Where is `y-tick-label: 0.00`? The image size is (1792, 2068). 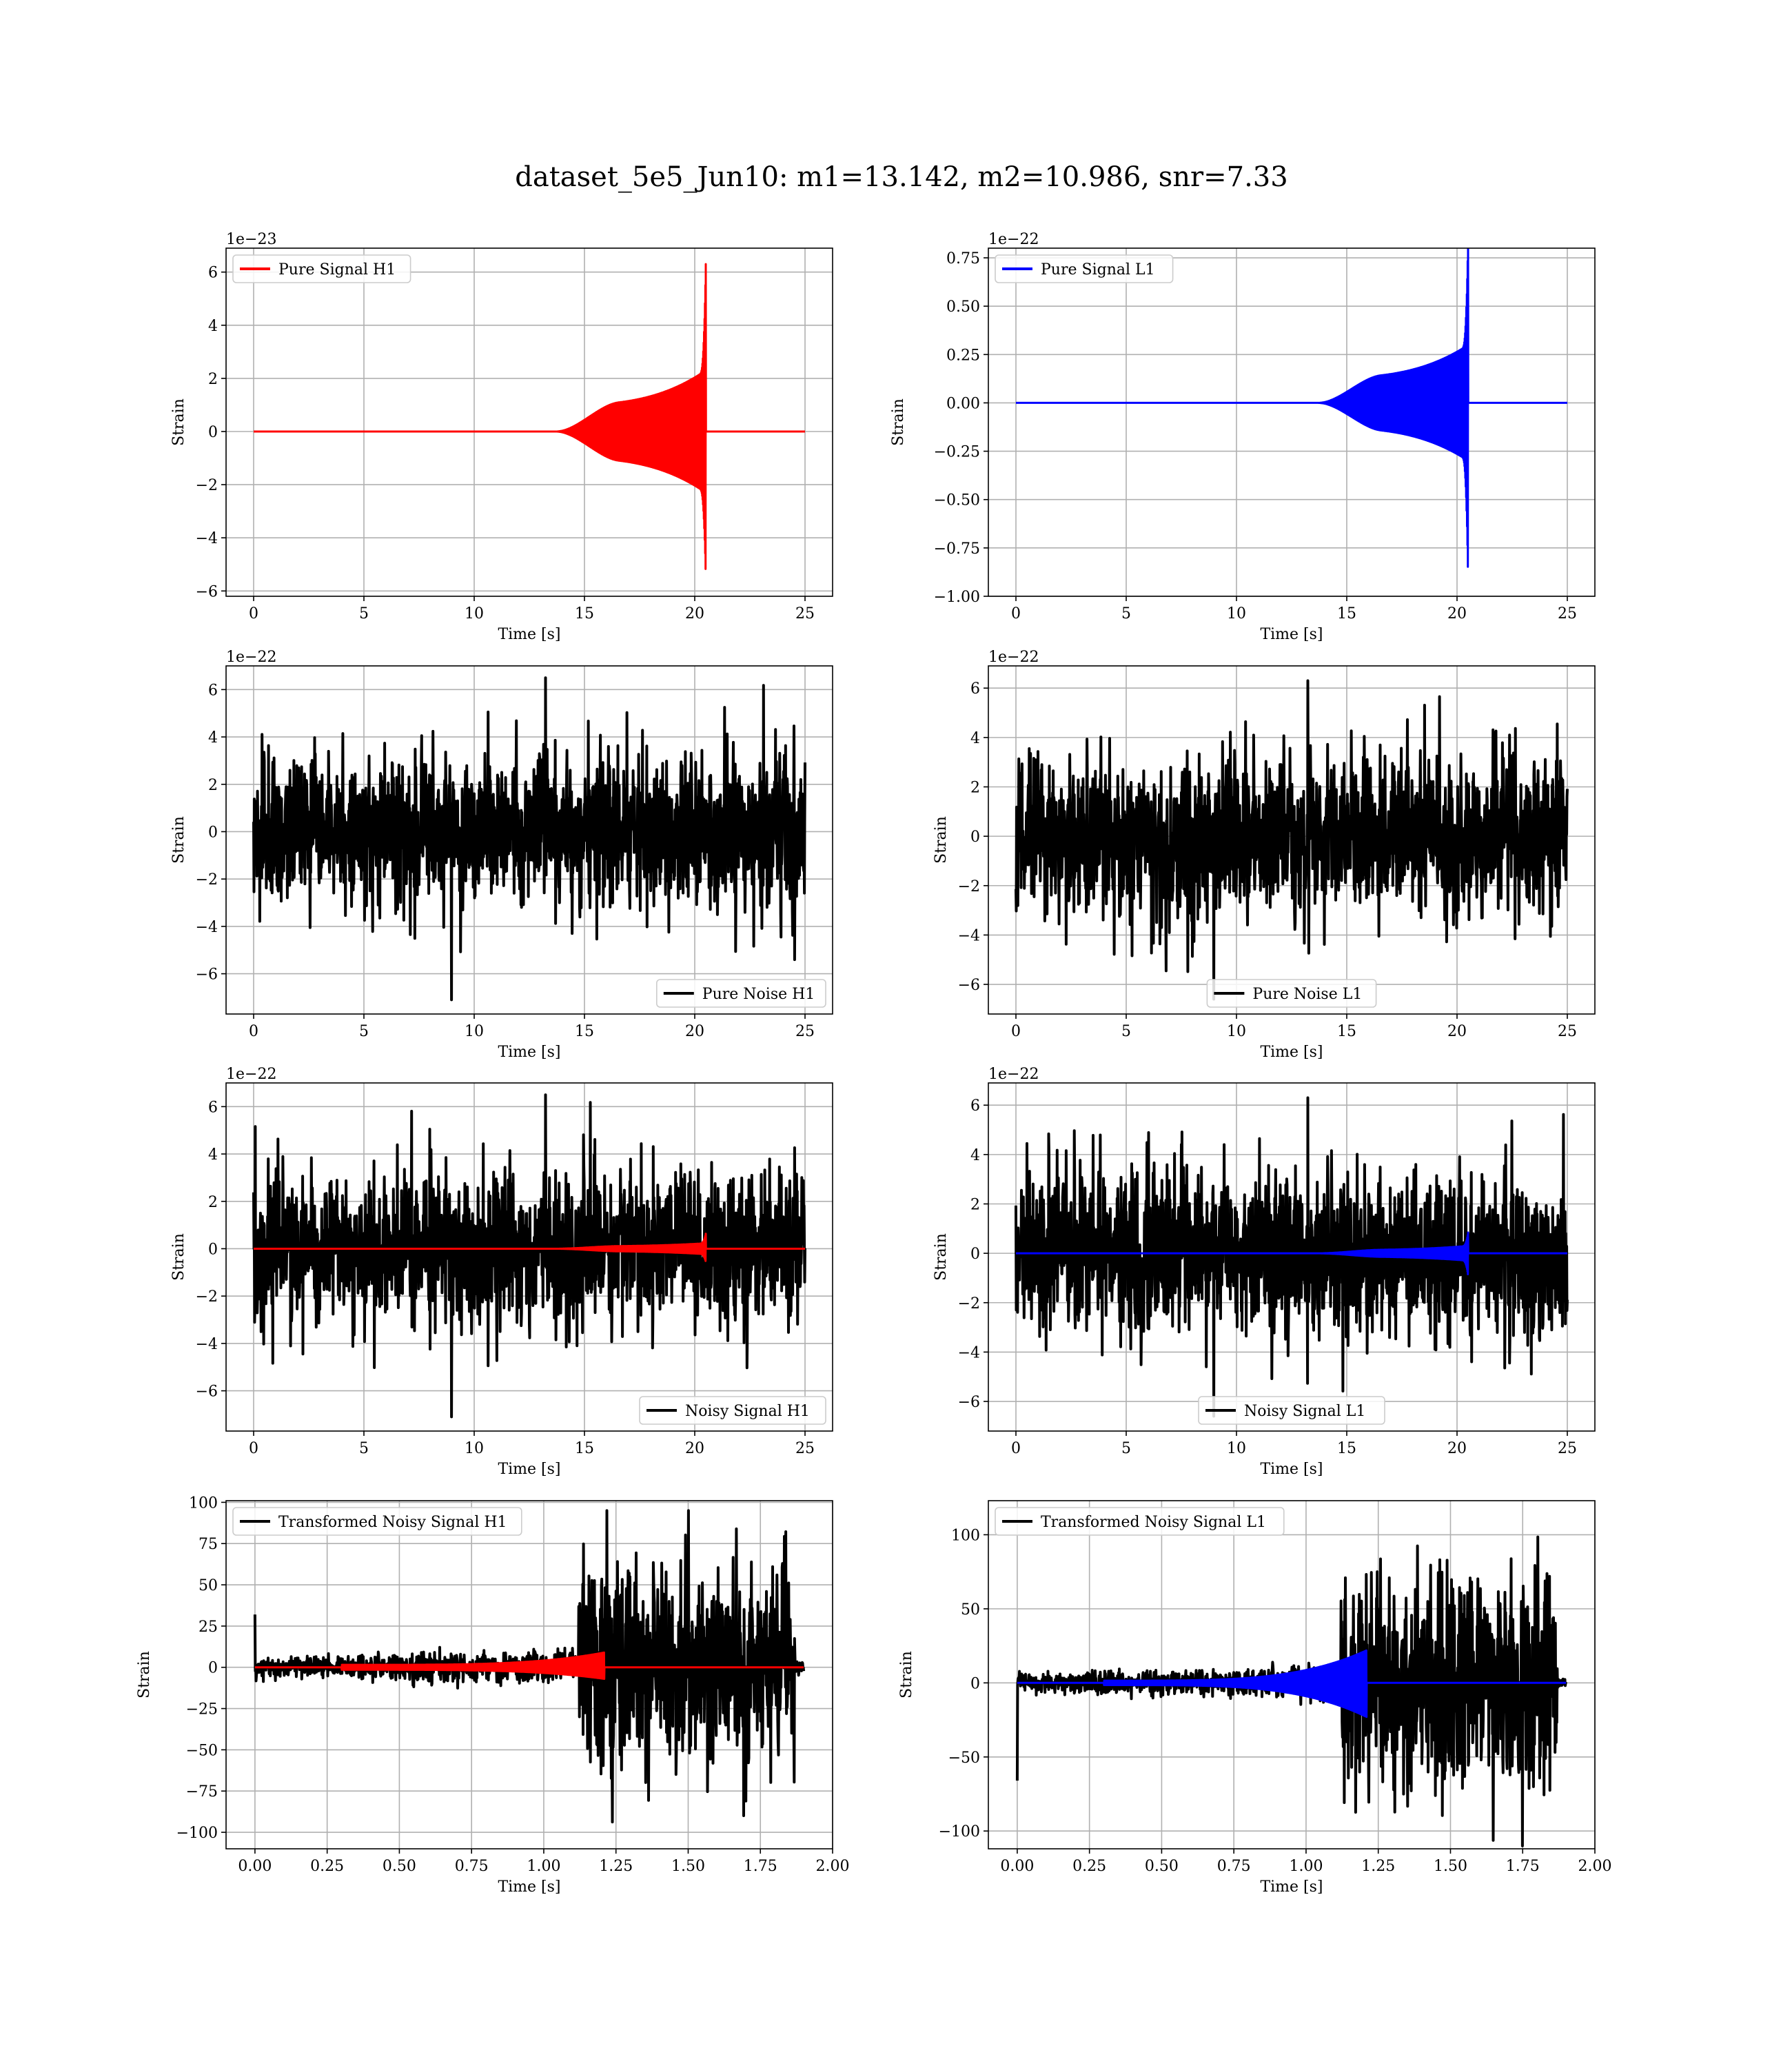
y-tick-label: 0.00 is located at coordinates (963, 403).